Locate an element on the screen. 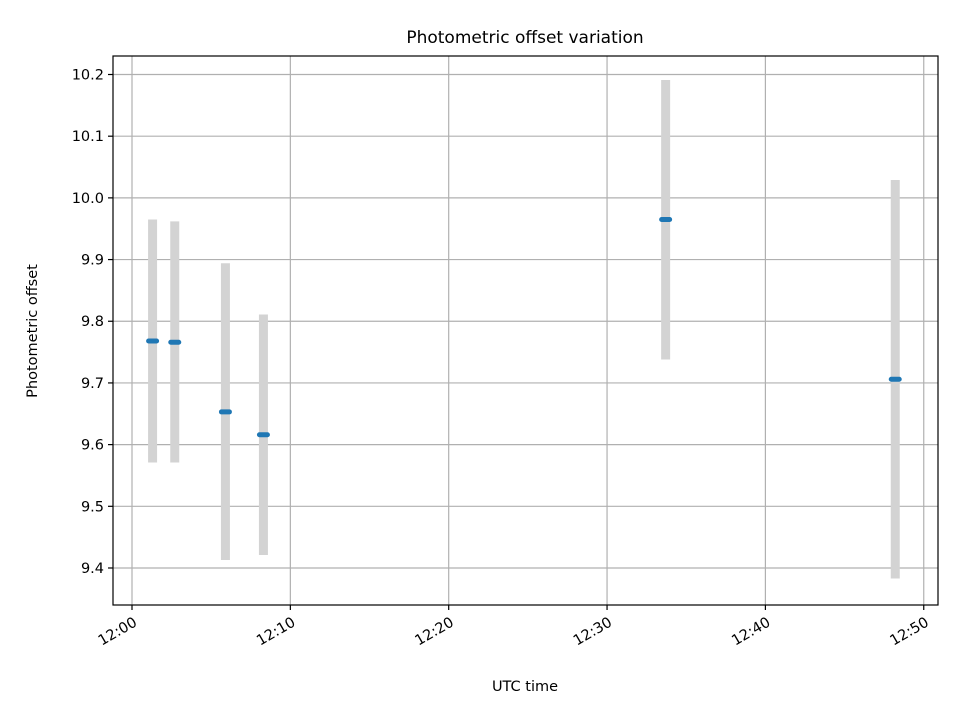 This screenshot has width=960, height=720. y-tick-label: 9.5 is located at coordinates (92, 507).